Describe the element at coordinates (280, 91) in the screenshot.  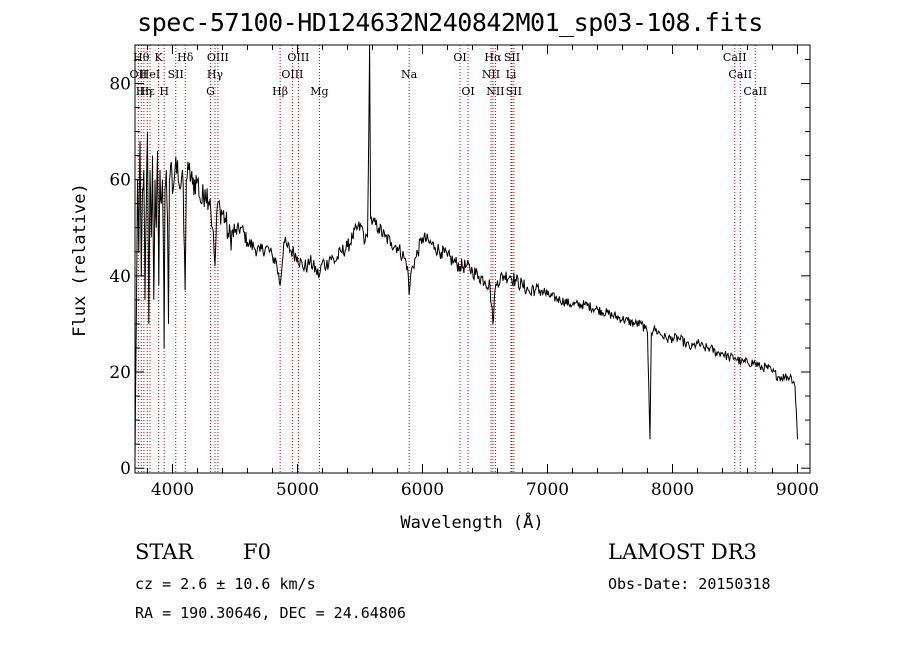
I see `line-marker-label: Hβ` at that location.